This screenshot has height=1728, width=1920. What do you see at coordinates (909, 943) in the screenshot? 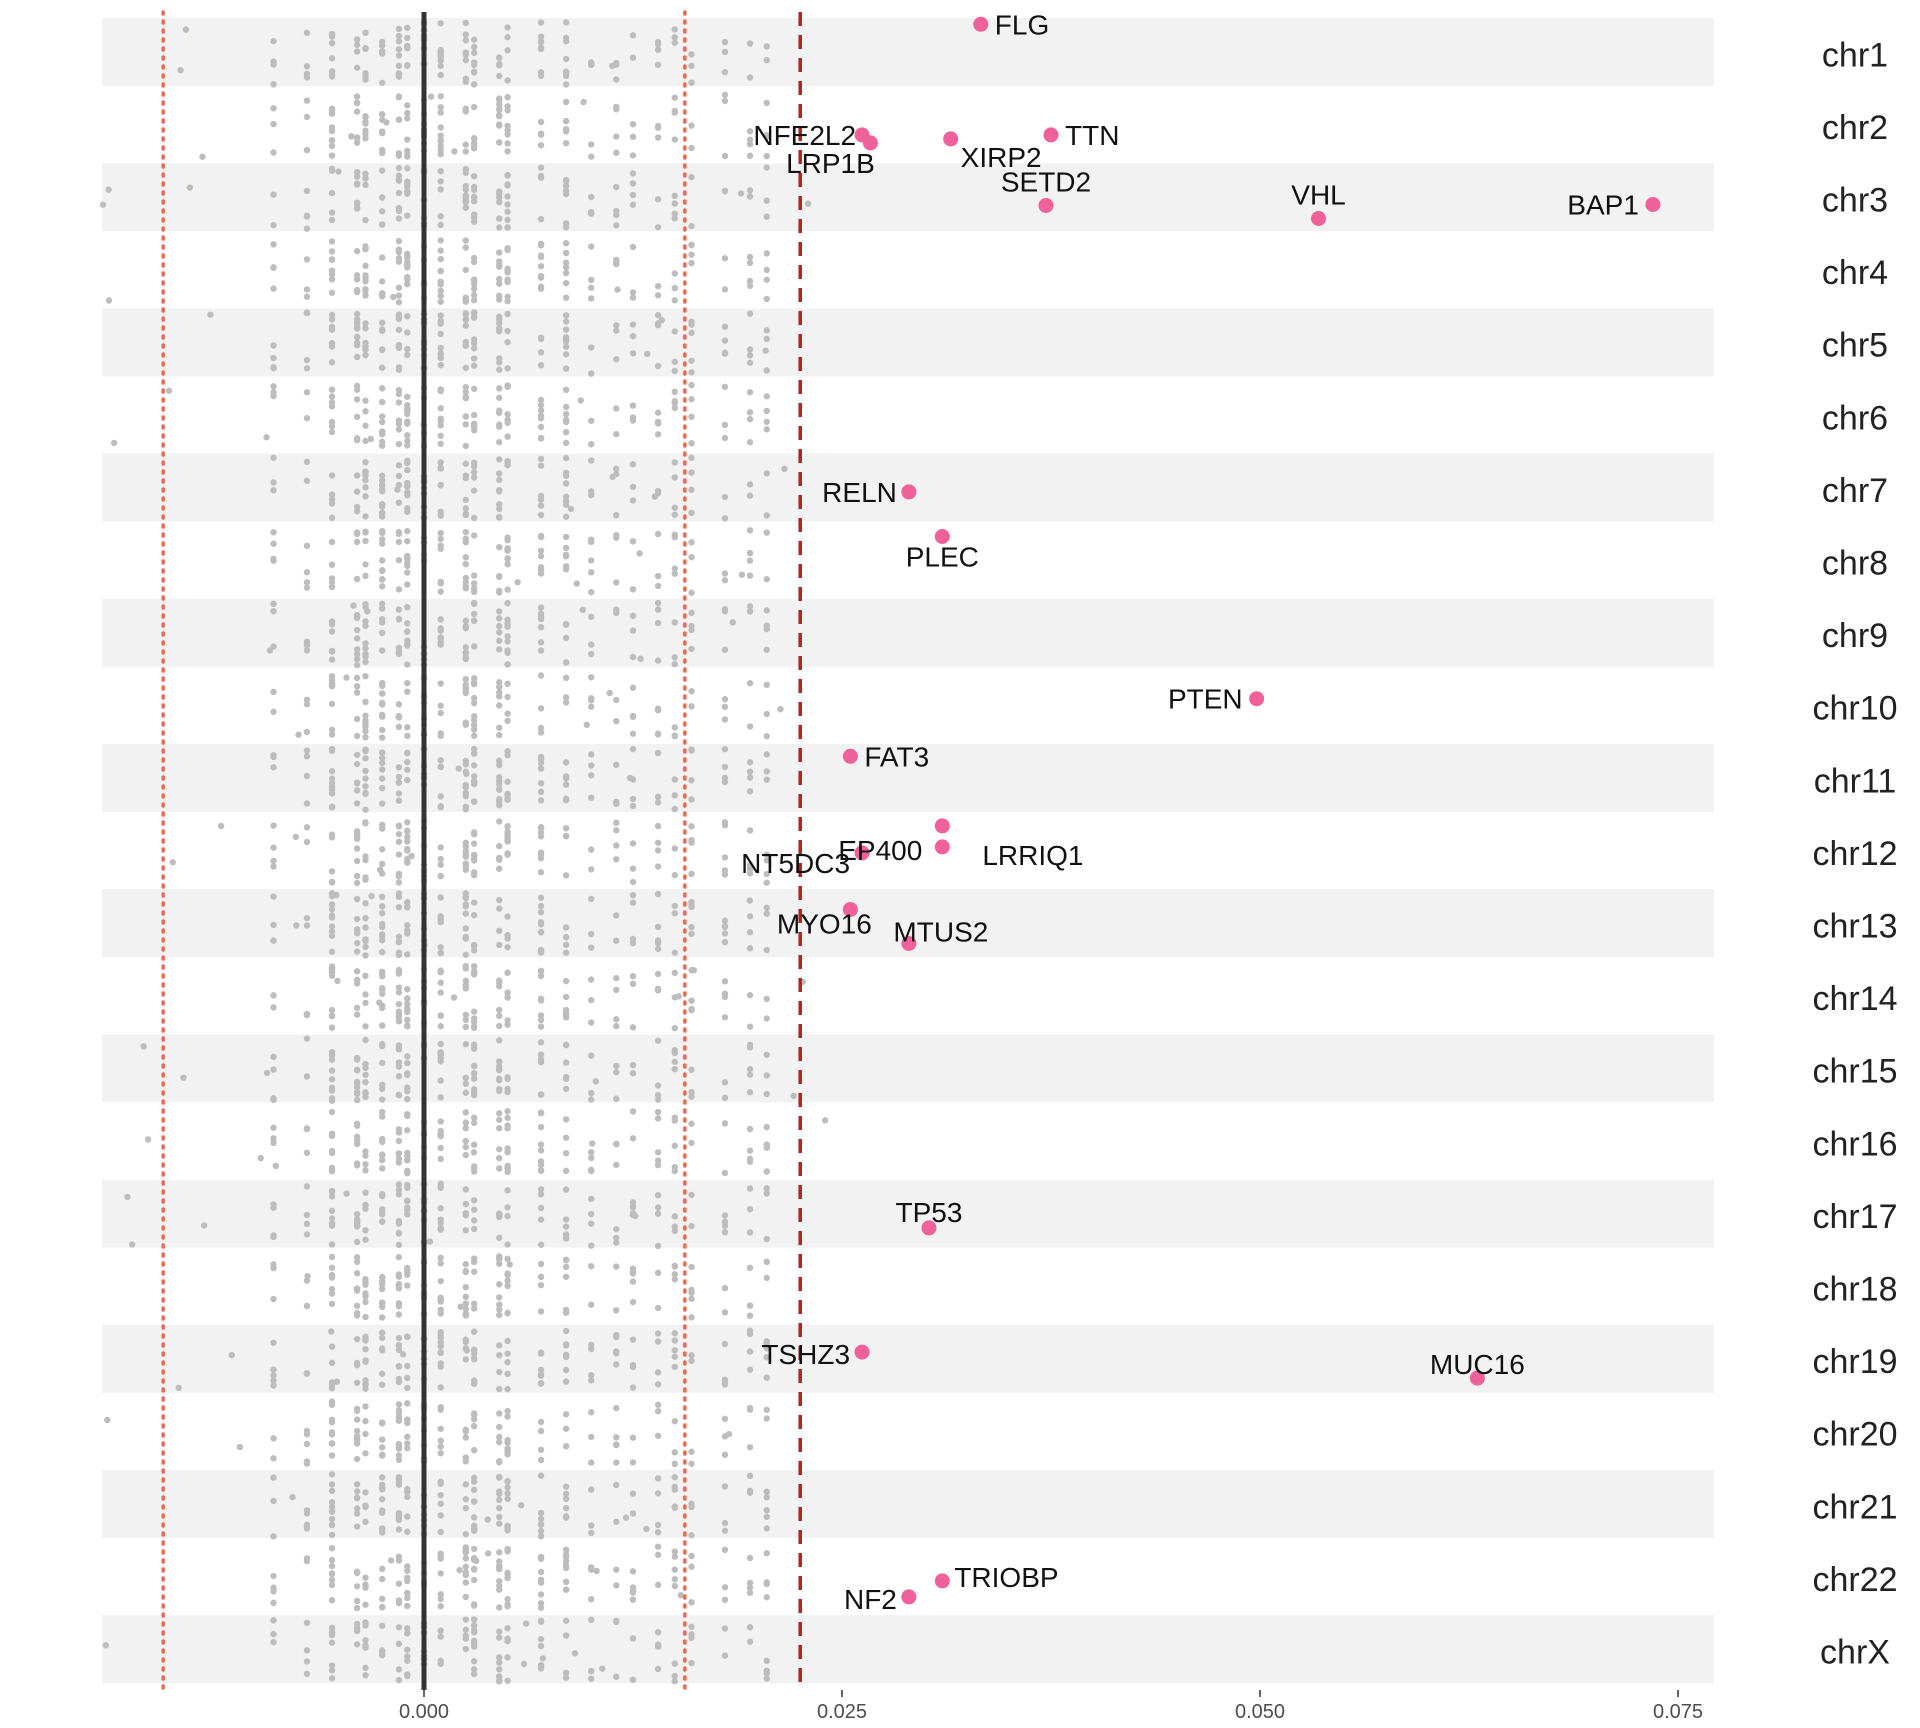
I see `gene-point-mtus2` at bounding box center [909, 943].